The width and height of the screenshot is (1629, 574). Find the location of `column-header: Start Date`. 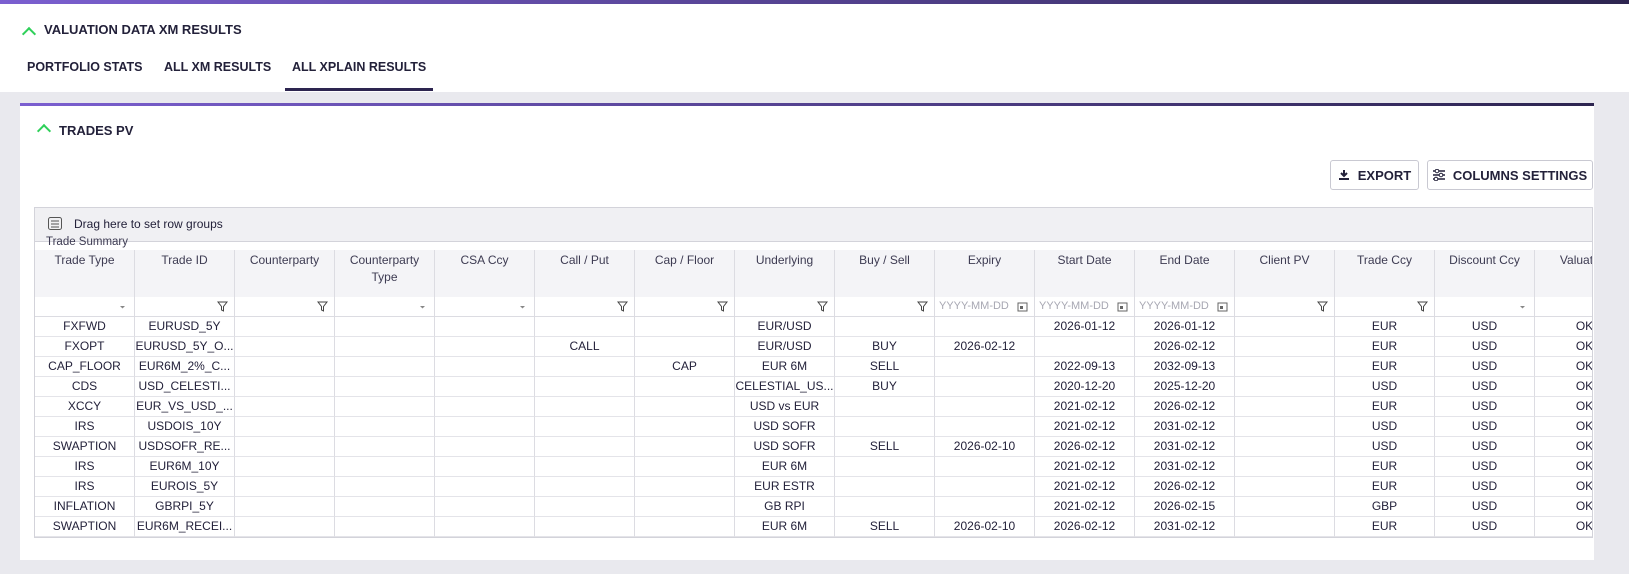

column-header: Start Date is located at coordinates (1085, 273).